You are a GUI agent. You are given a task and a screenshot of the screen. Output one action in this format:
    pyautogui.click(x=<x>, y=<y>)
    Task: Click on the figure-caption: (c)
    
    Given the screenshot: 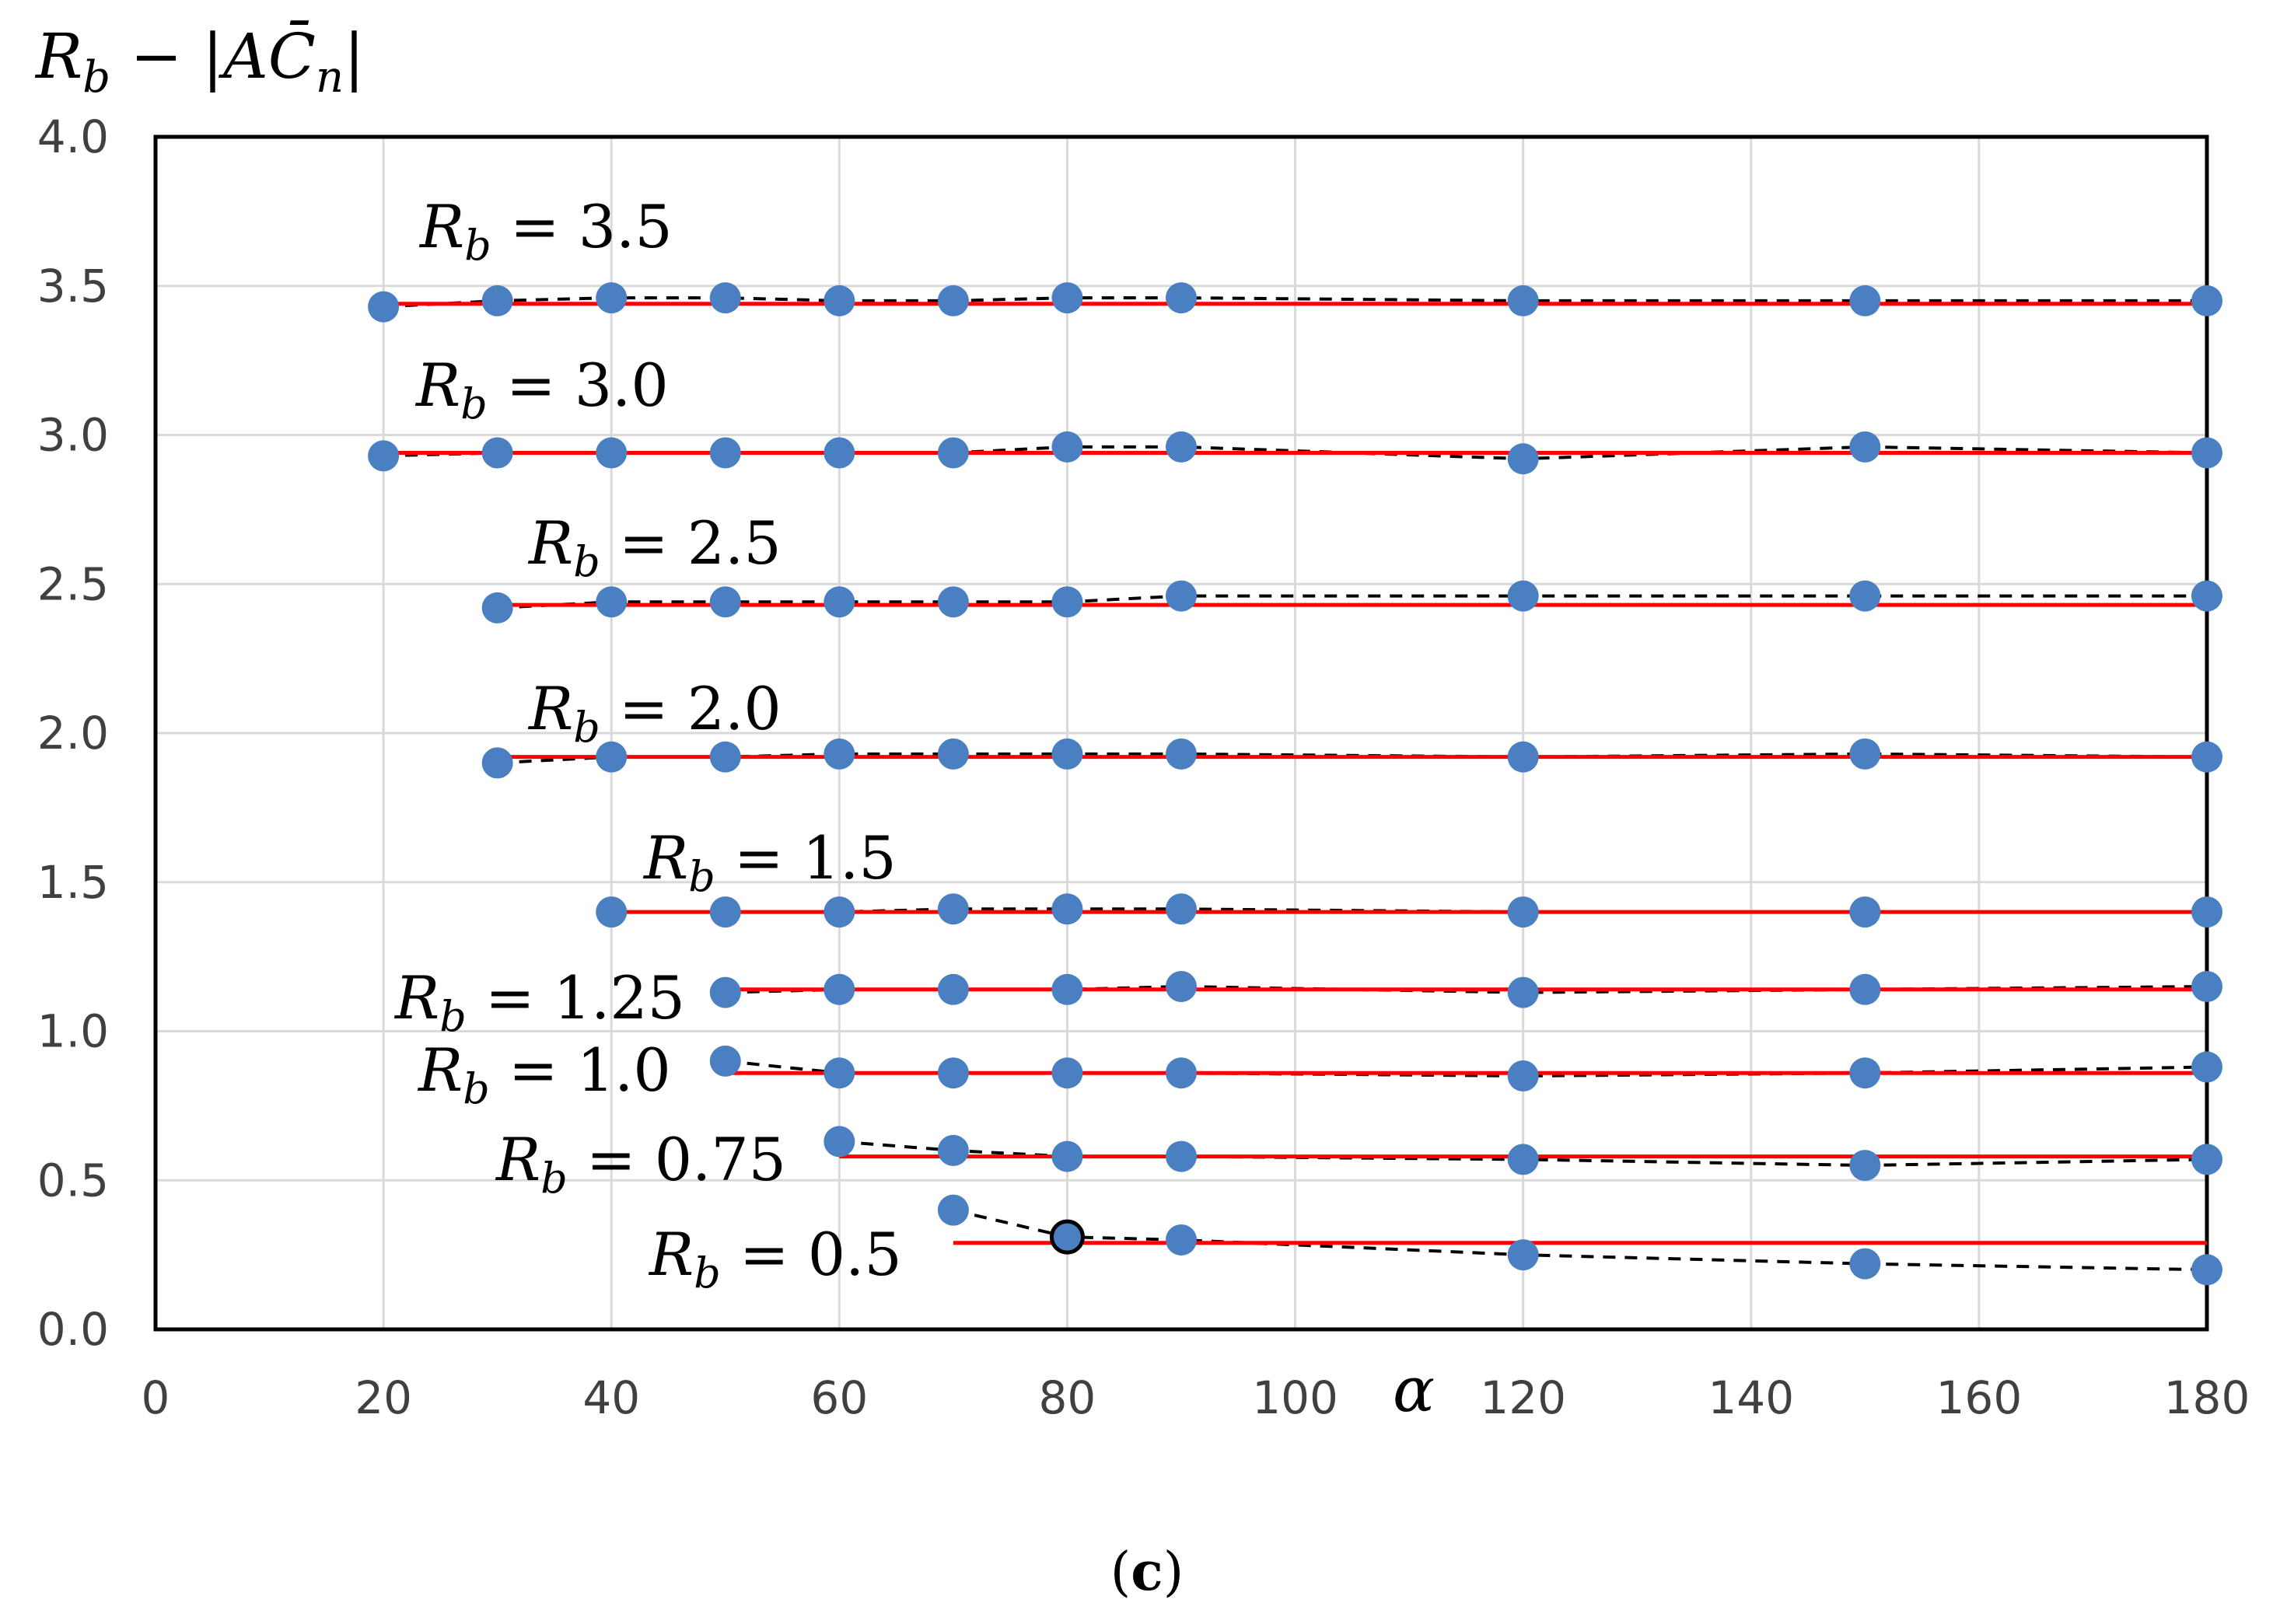 What is the action you would take?
    pyautogui.click(x=1147, y=1572)
    